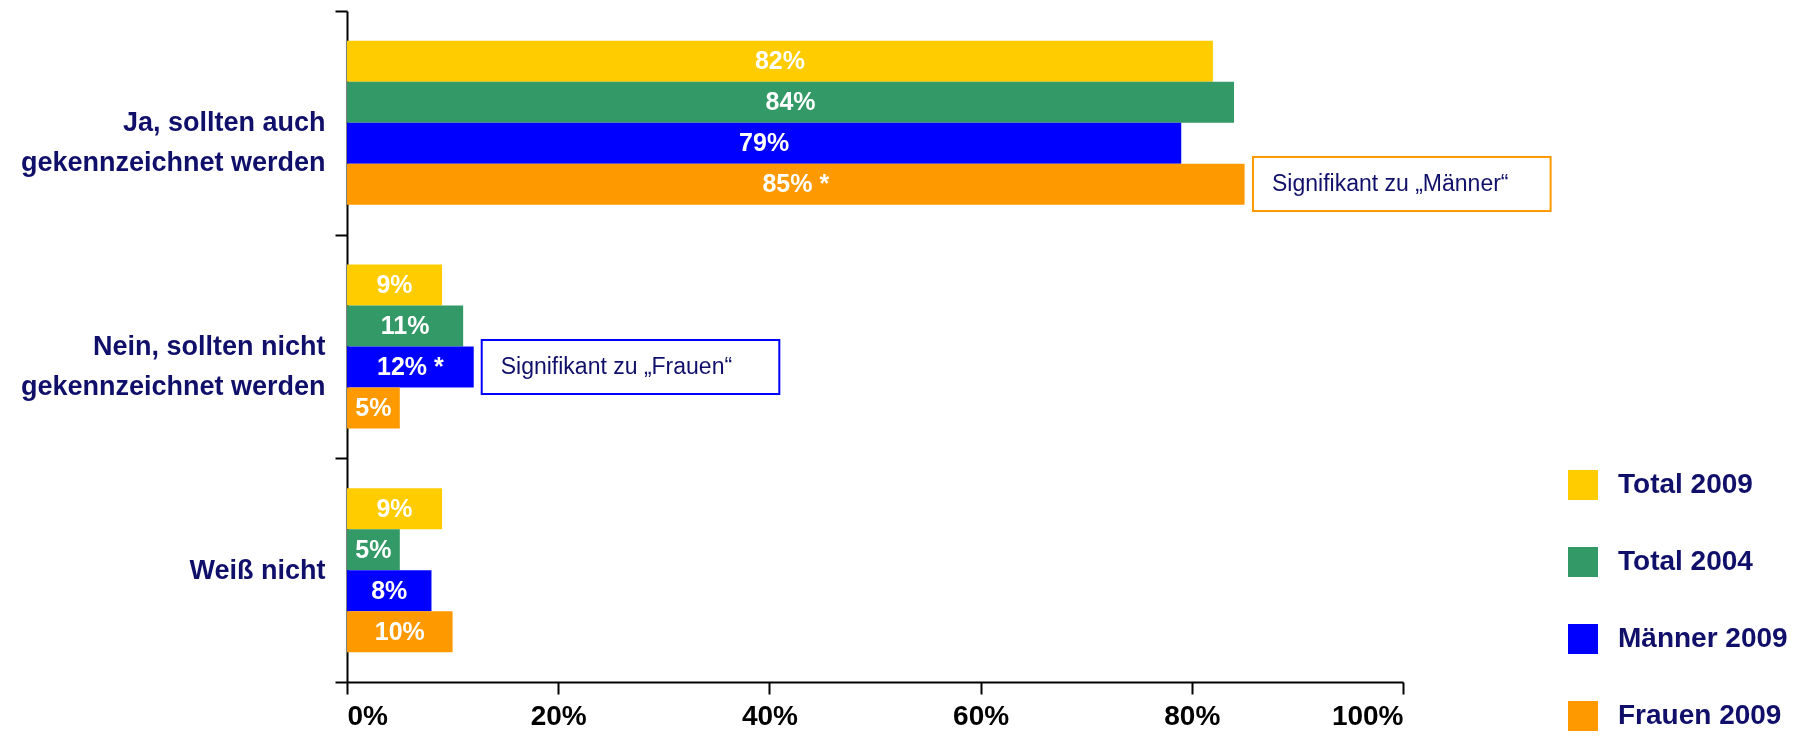 The height and width of the screenshot is (741, 1810). What do you see at coordinates (368, 715) in the screenshot?
I see `x-tick-label: 0%` at bounding box center [368, 715].